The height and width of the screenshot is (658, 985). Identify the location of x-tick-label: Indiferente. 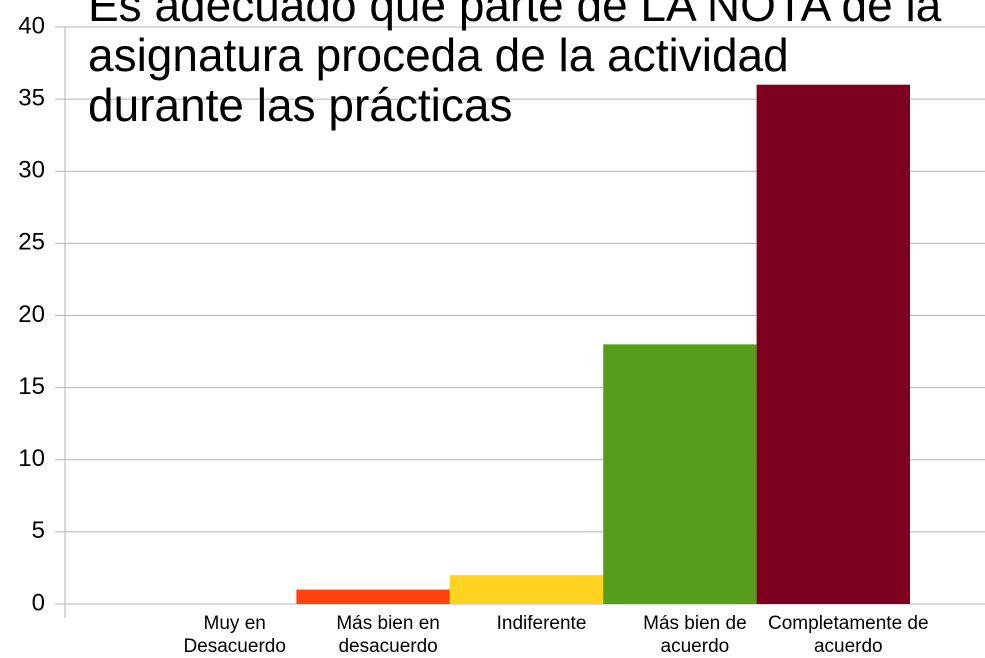
(541, 623).